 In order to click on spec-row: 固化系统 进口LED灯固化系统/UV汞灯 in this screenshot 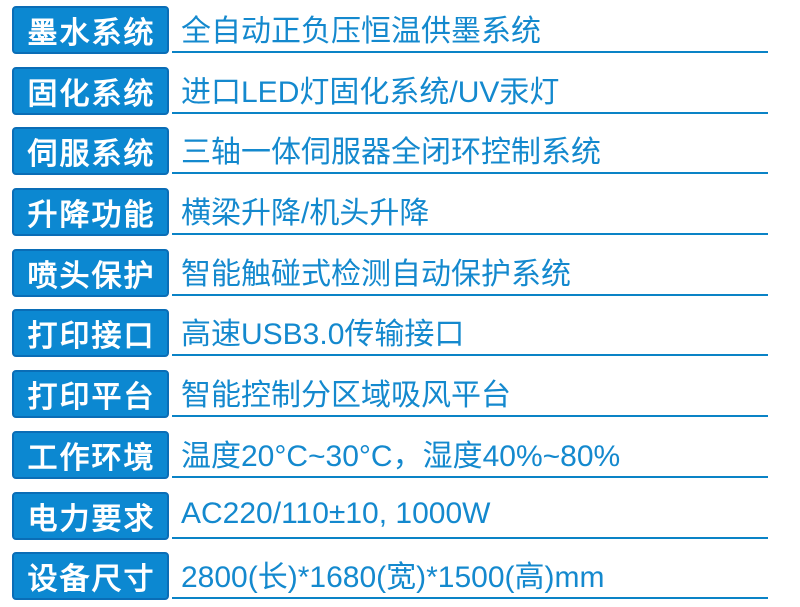, I will do `click(400, 91)`.